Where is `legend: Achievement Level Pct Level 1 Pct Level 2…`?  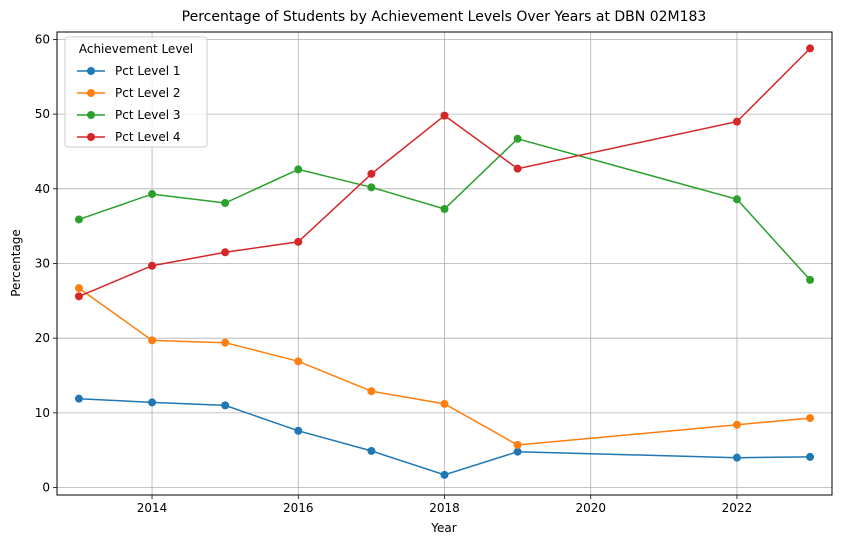
legend: Achievement Level Pct Level 1 Pct Level 2… is located at coordinates (136, 92).